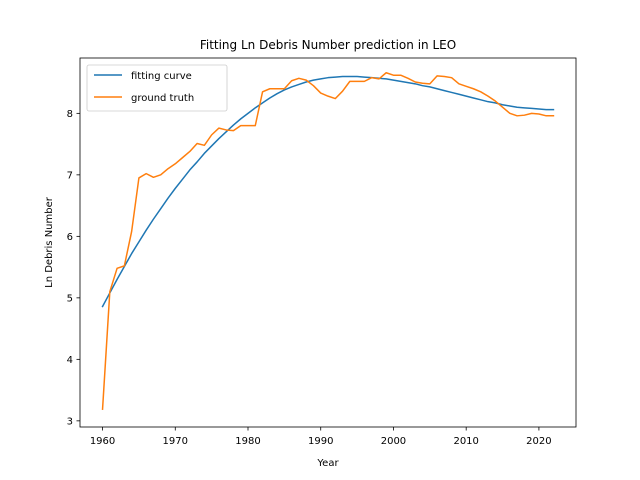  I want to click on y-tick-label: 6, so click(70, 237).